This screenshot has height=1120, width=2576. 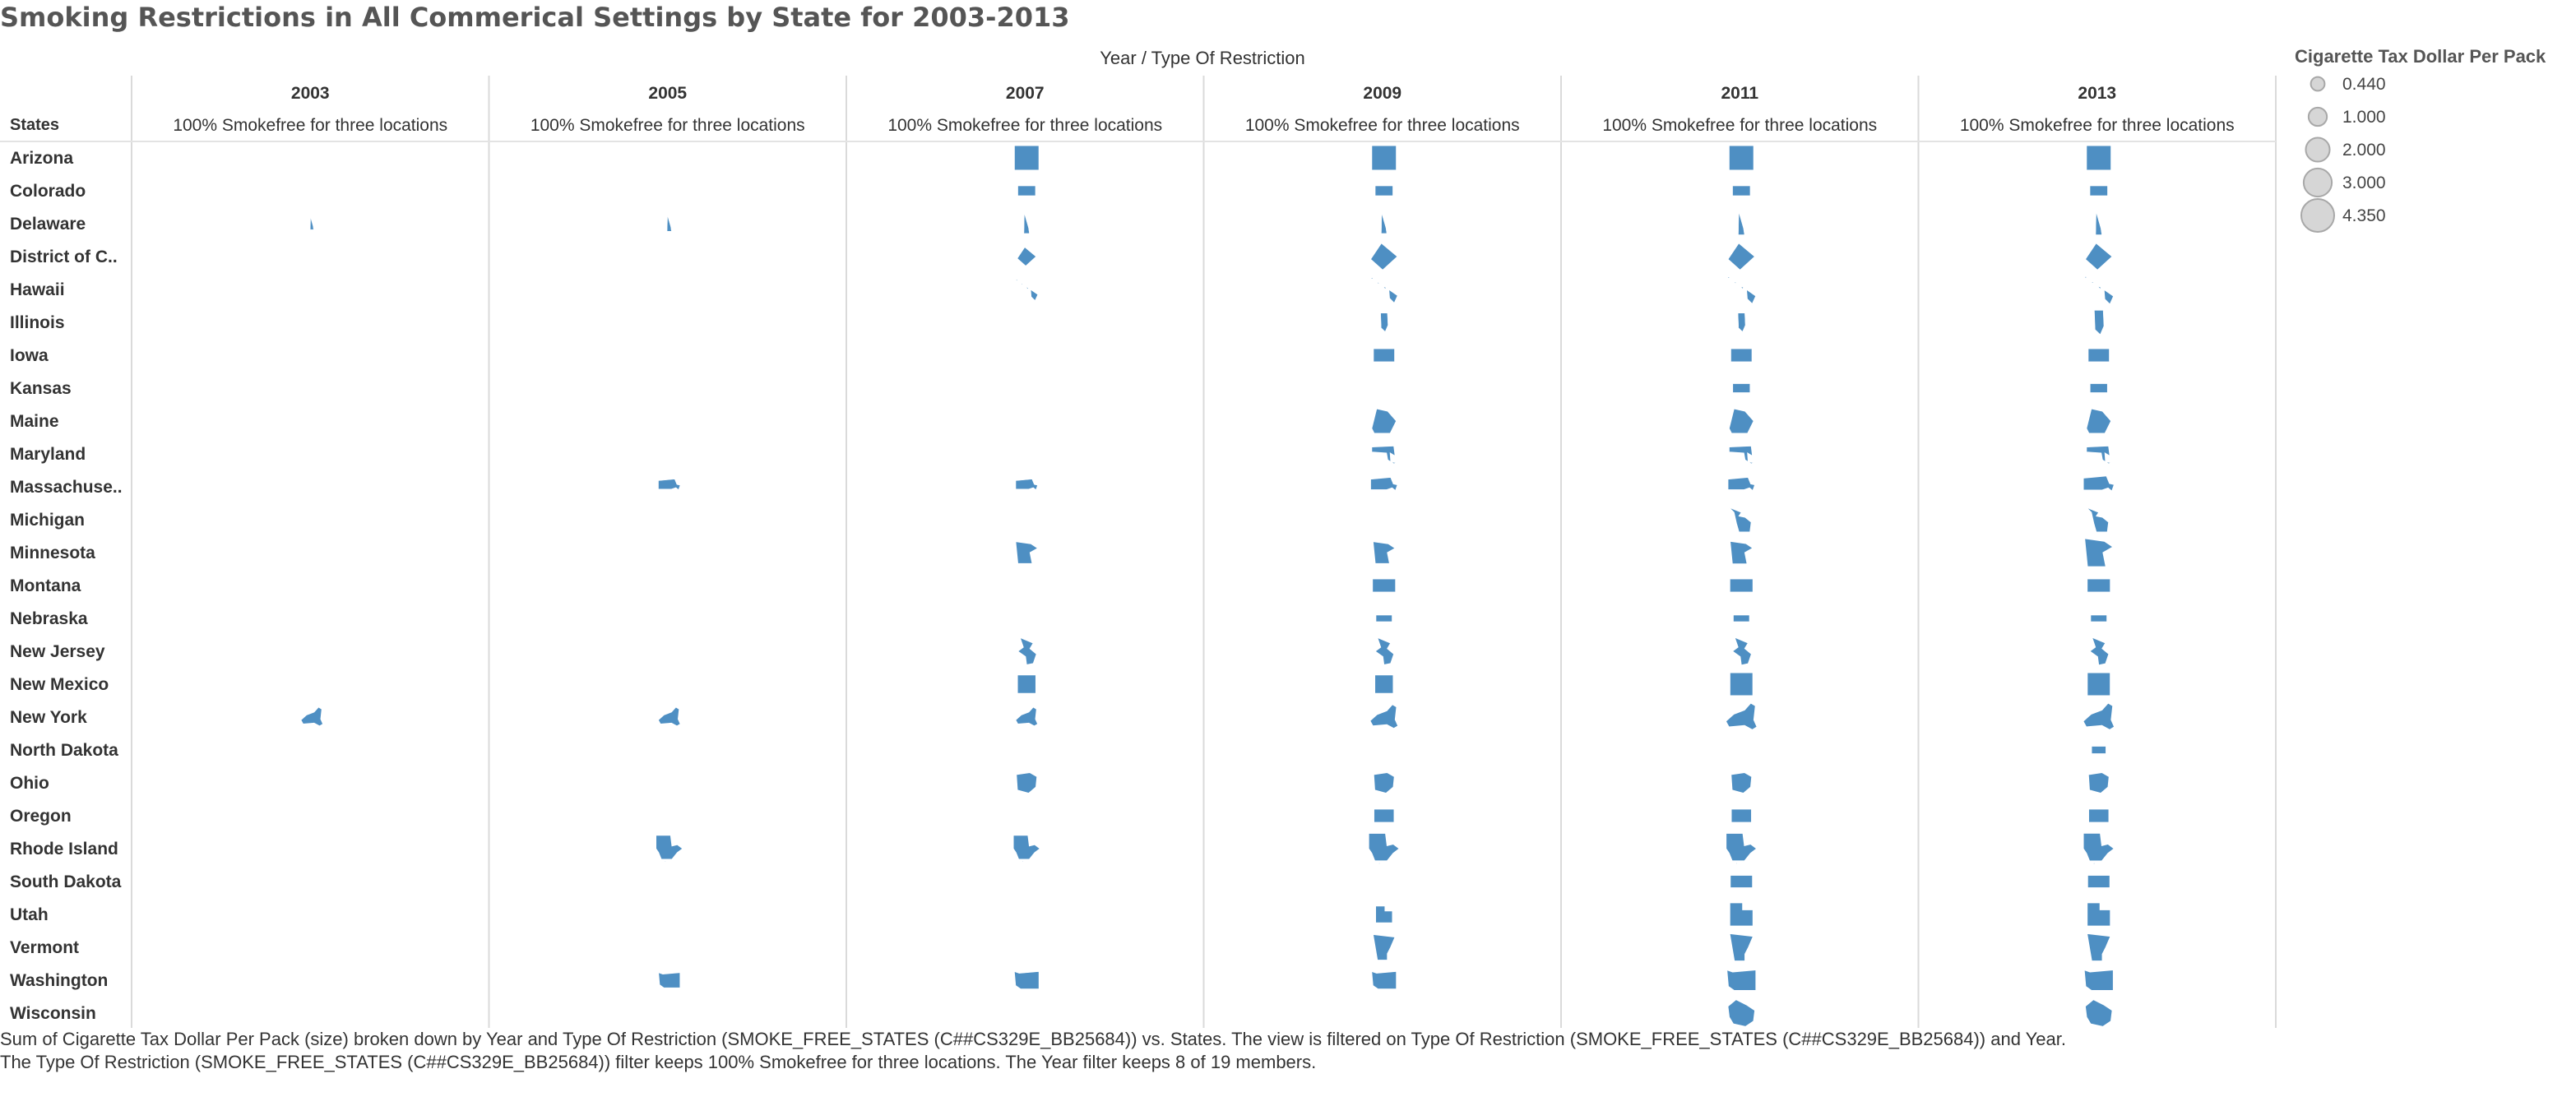 I want to click on state-label: New Jersey, so click(x=58, y=651).